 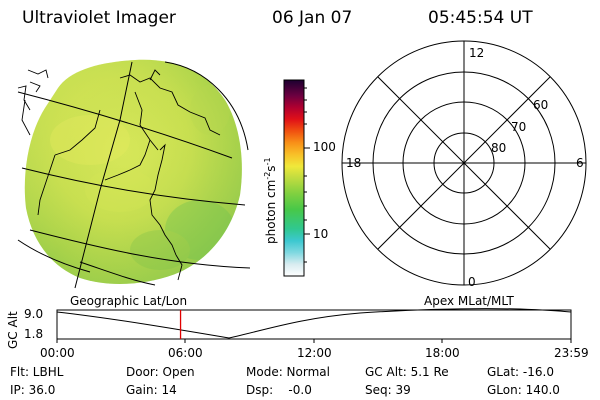 What do you see at coordinates (480, 18) in the screenshot?
I see `time-label: 05:45:54 UT` at bounding box center [480, 18].